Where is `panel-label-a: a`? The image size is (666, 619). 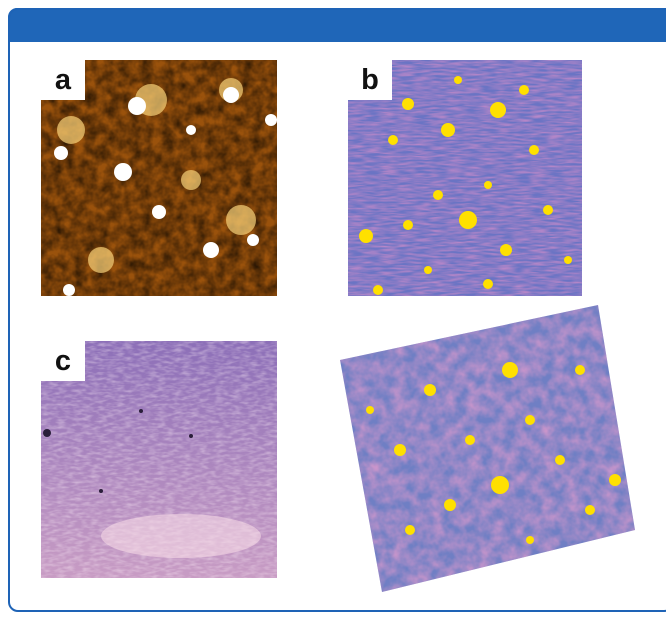
panel-label-a: a is located at coordinates (63, 80).